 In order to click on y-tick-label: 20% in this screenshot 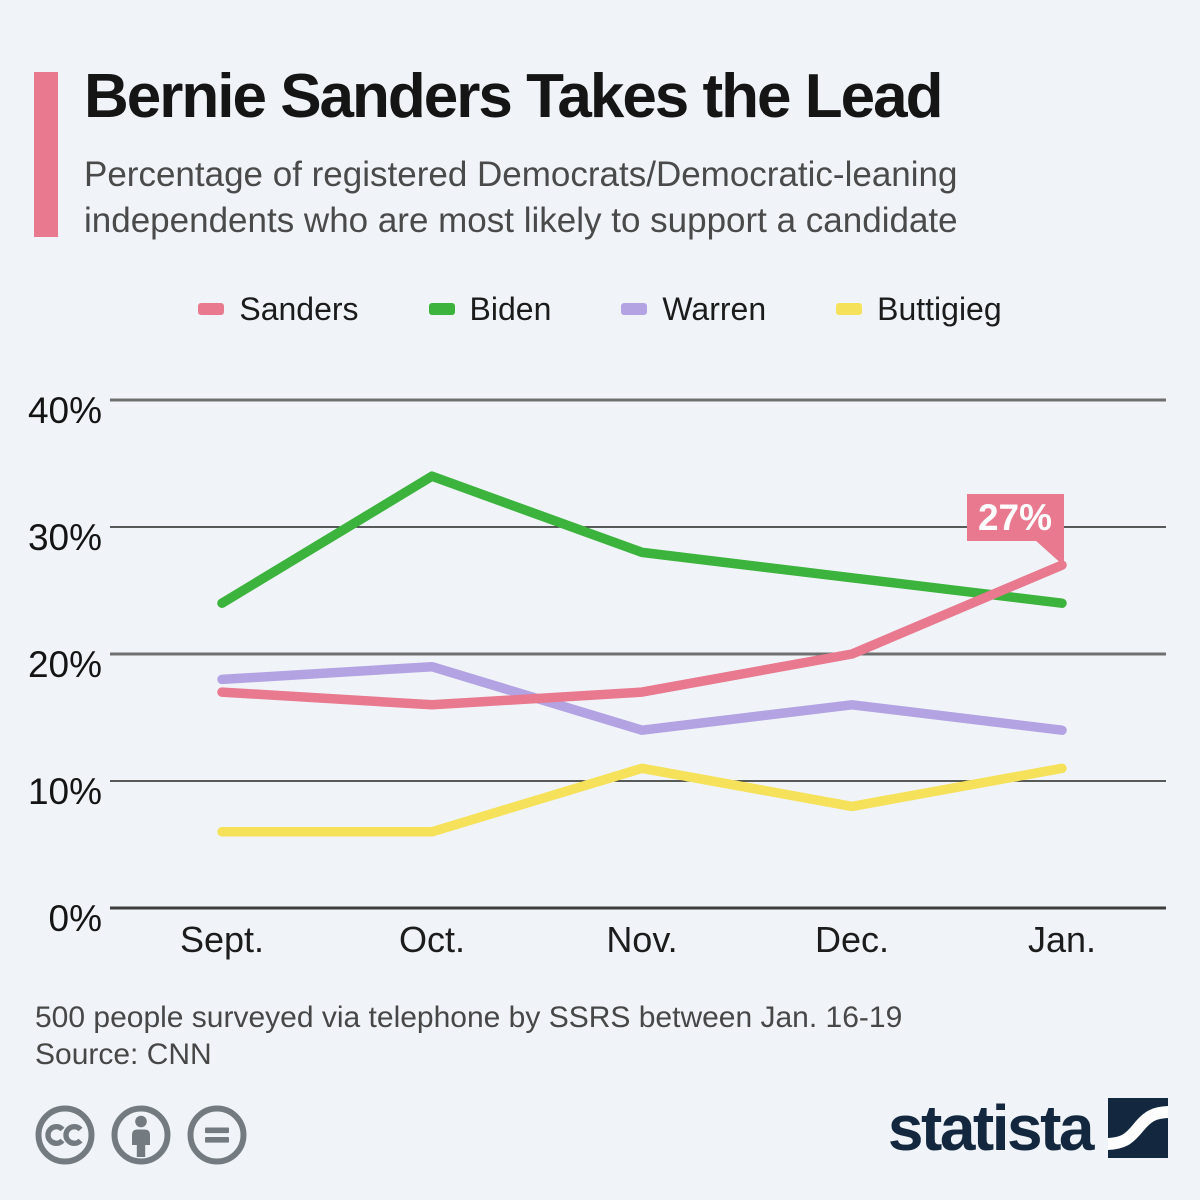, I will do `click(65, 664)`.